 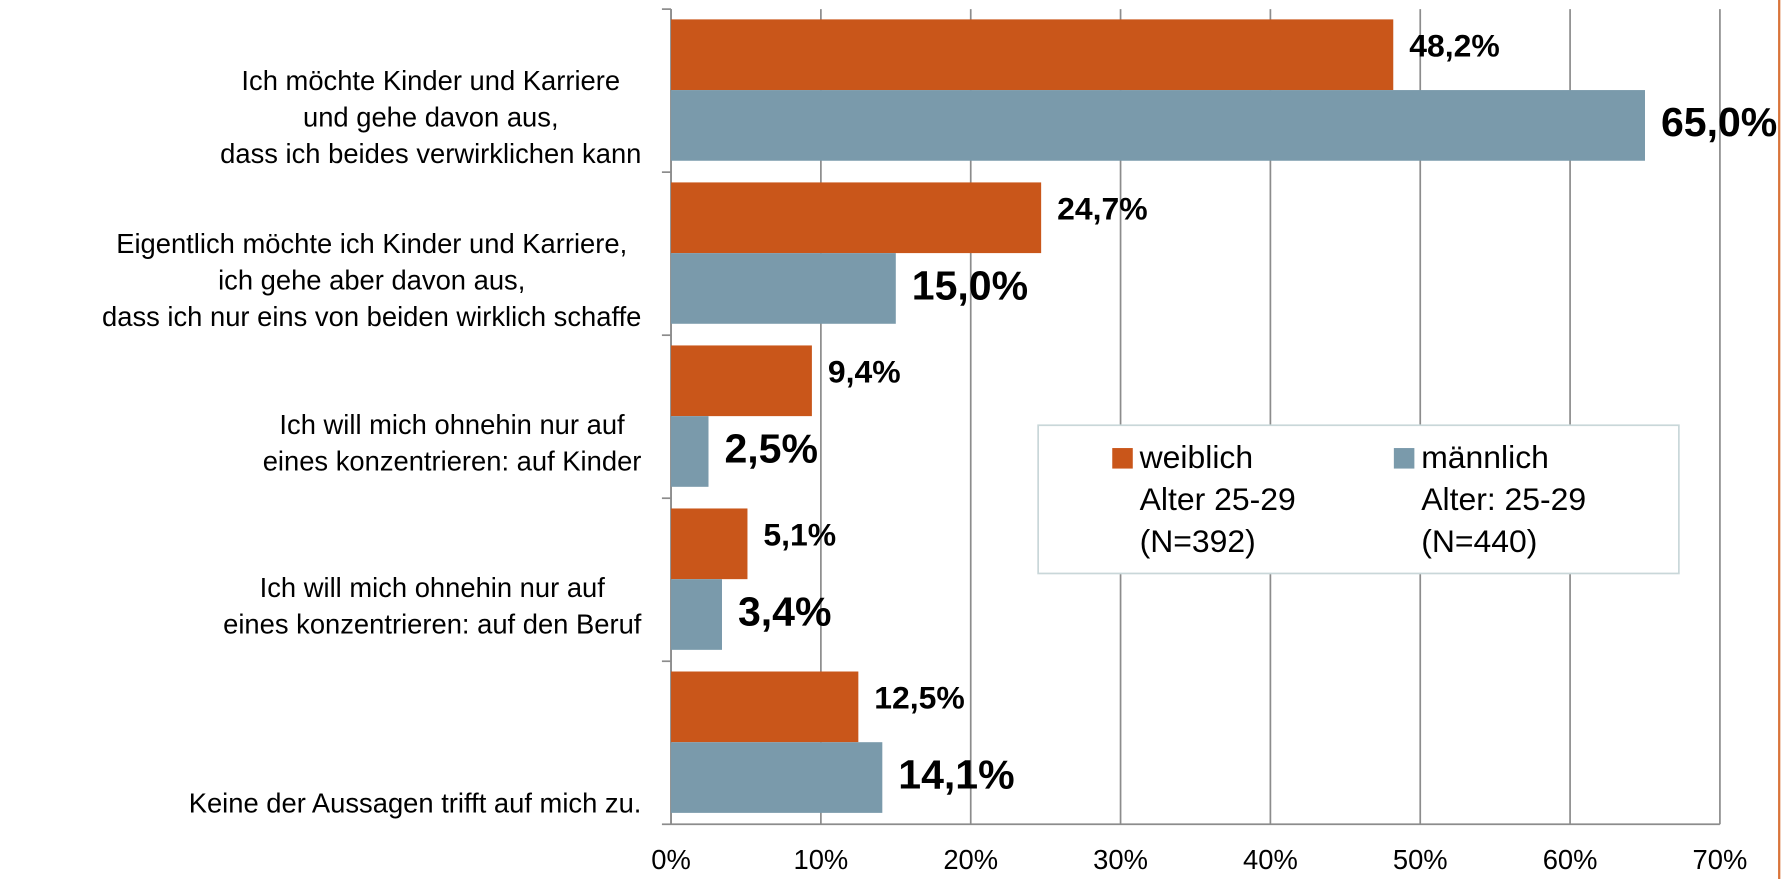 I want to click on x-tick-label: 60%, so click(x=1570, y=859).